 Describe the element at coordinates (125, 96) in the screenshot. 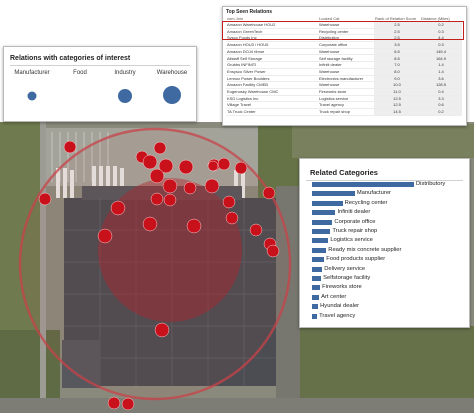

I see `bubble-industry` at that location.